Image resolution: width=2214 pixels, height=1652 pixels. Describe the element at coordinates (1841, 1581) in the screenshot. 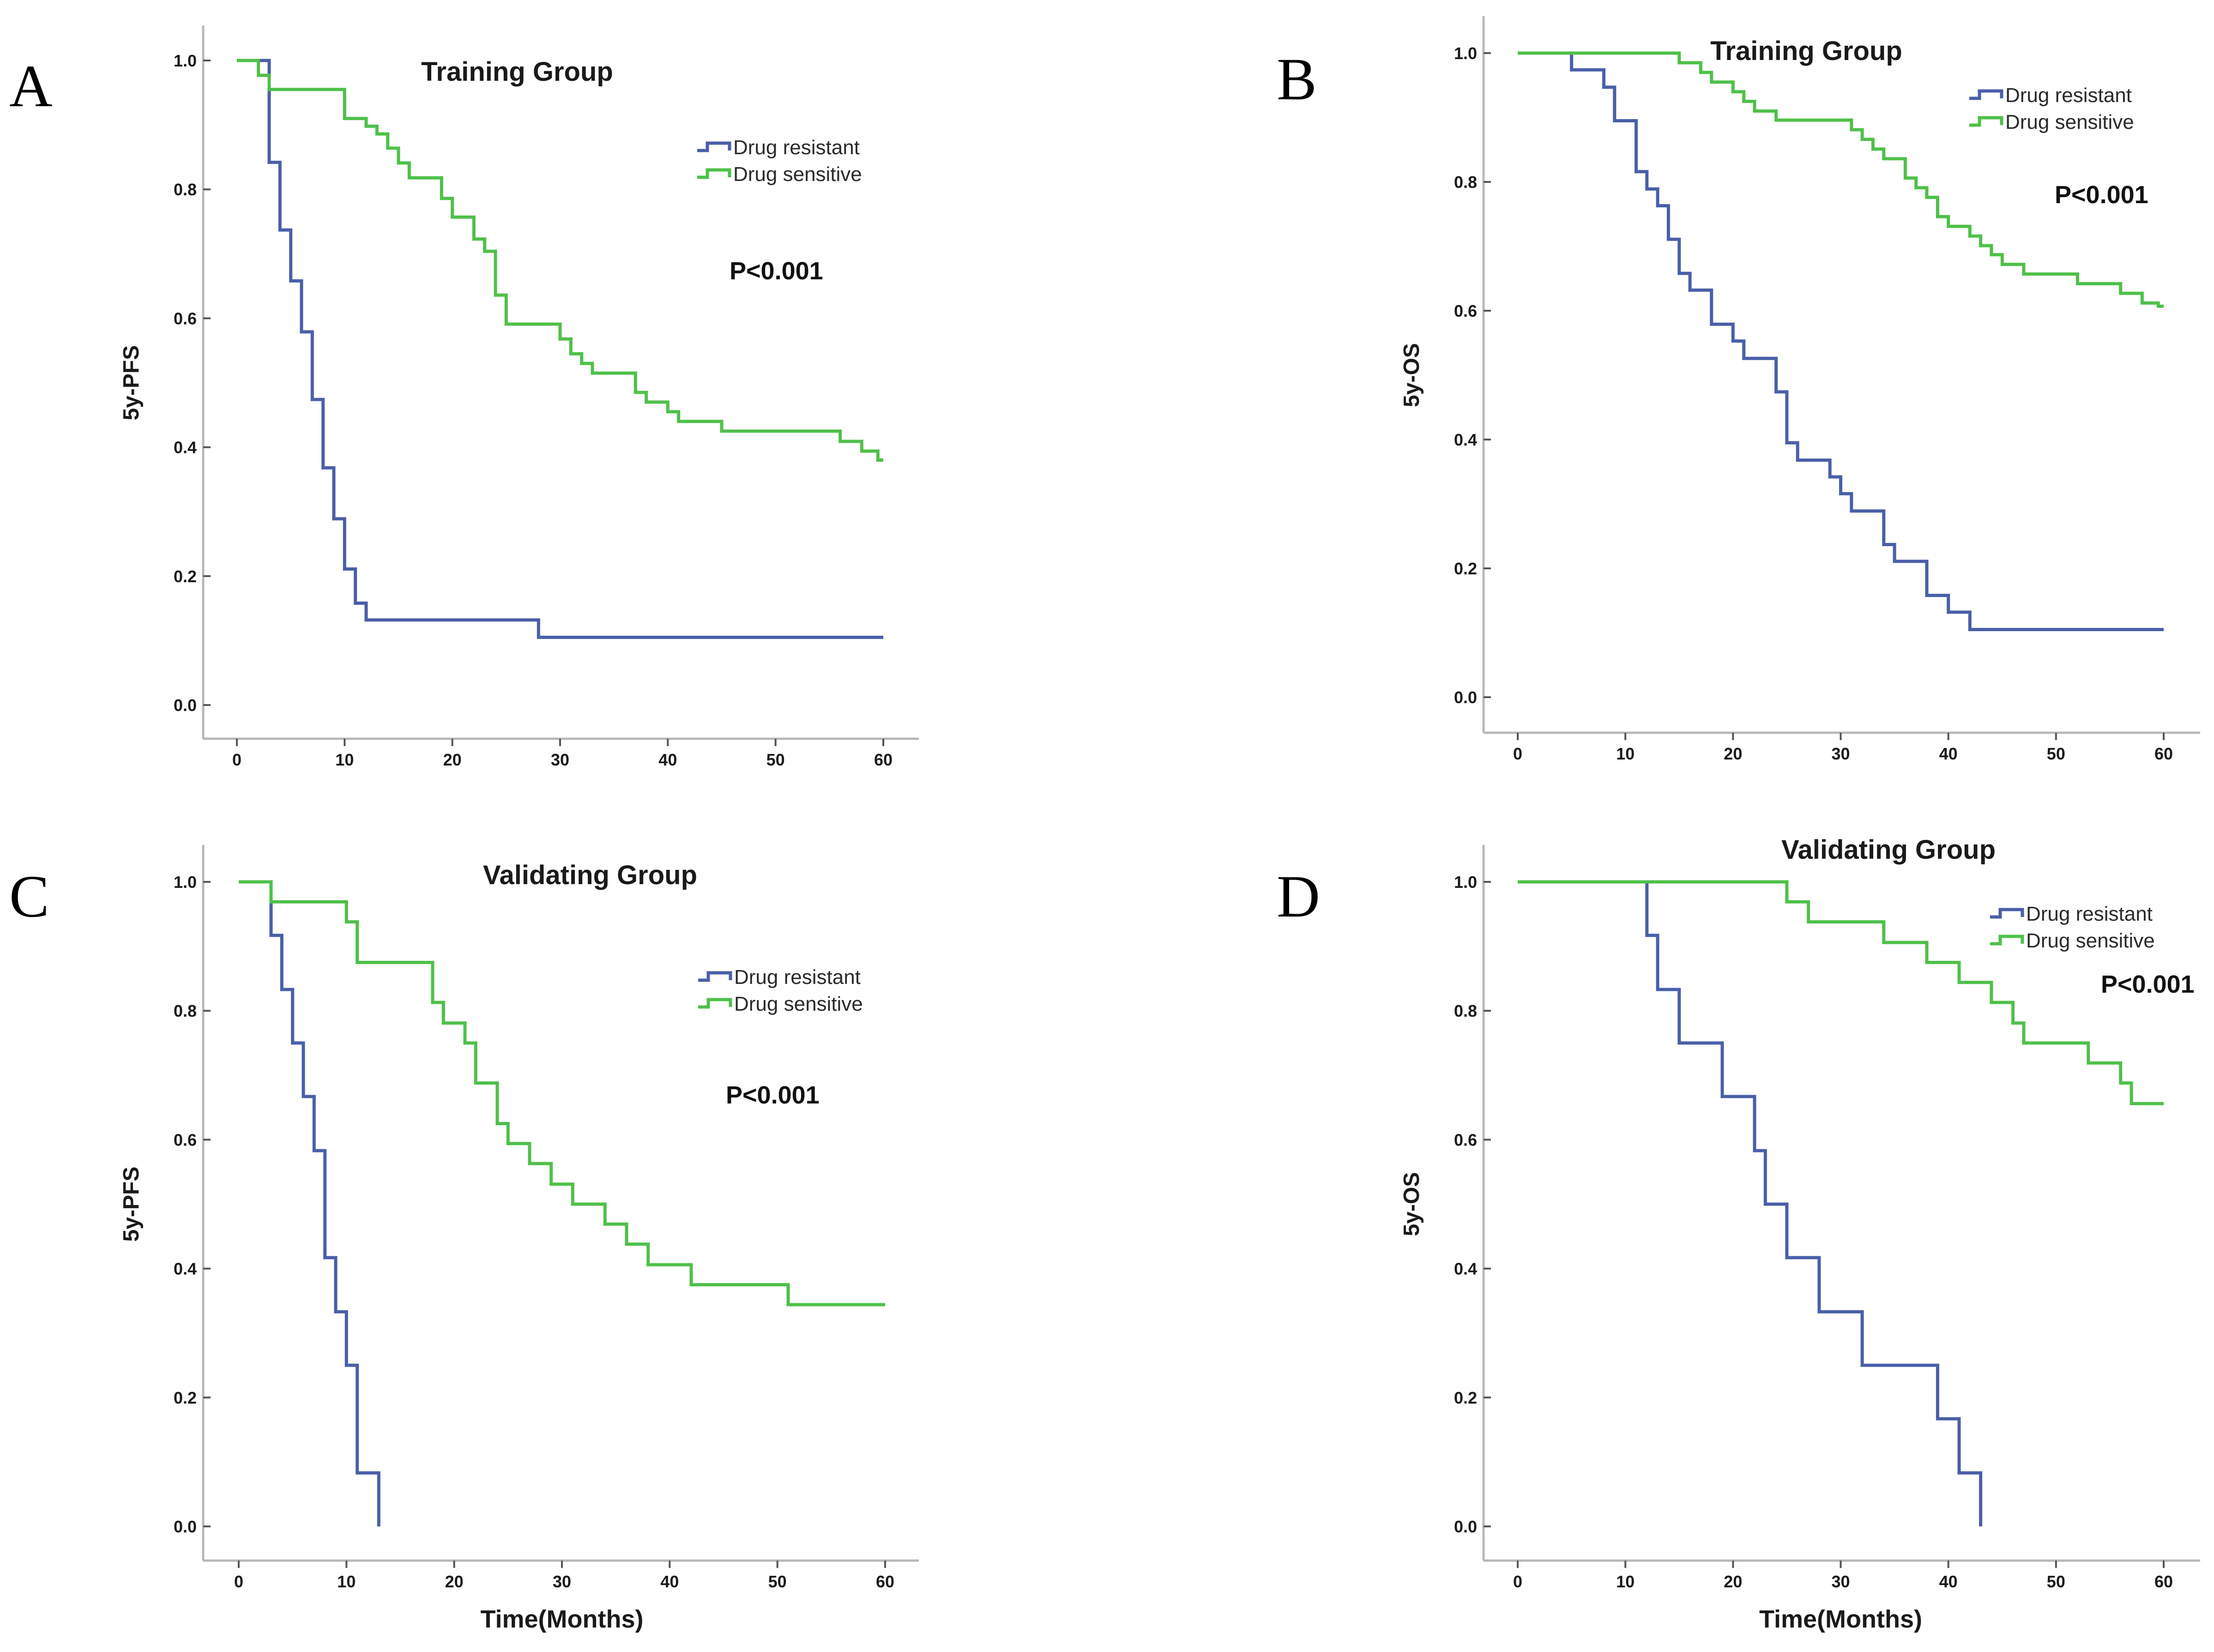

I see `panel-d-x-tick-label: 30` at that location.